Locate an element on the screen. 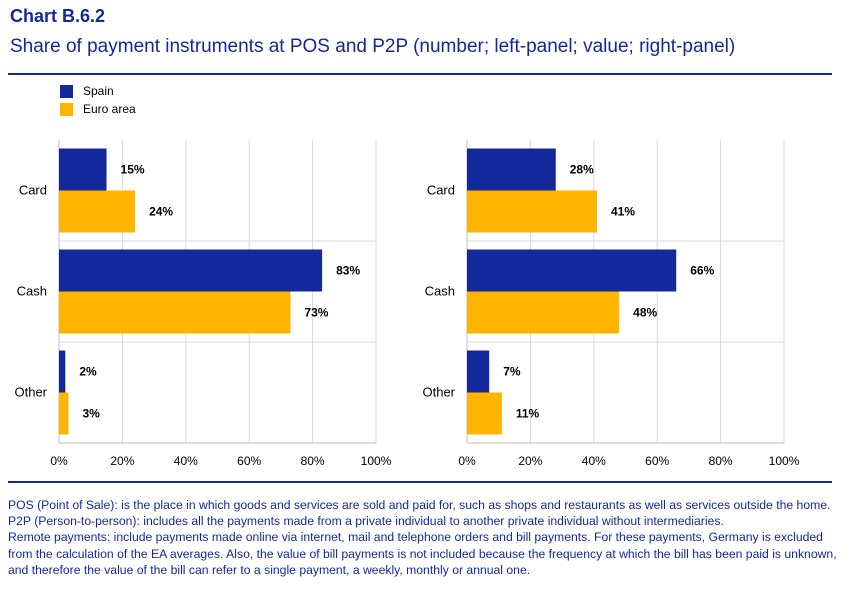 This screenshot has height=605, width=857. data-label: 41% is located at coordinates (623, 212).